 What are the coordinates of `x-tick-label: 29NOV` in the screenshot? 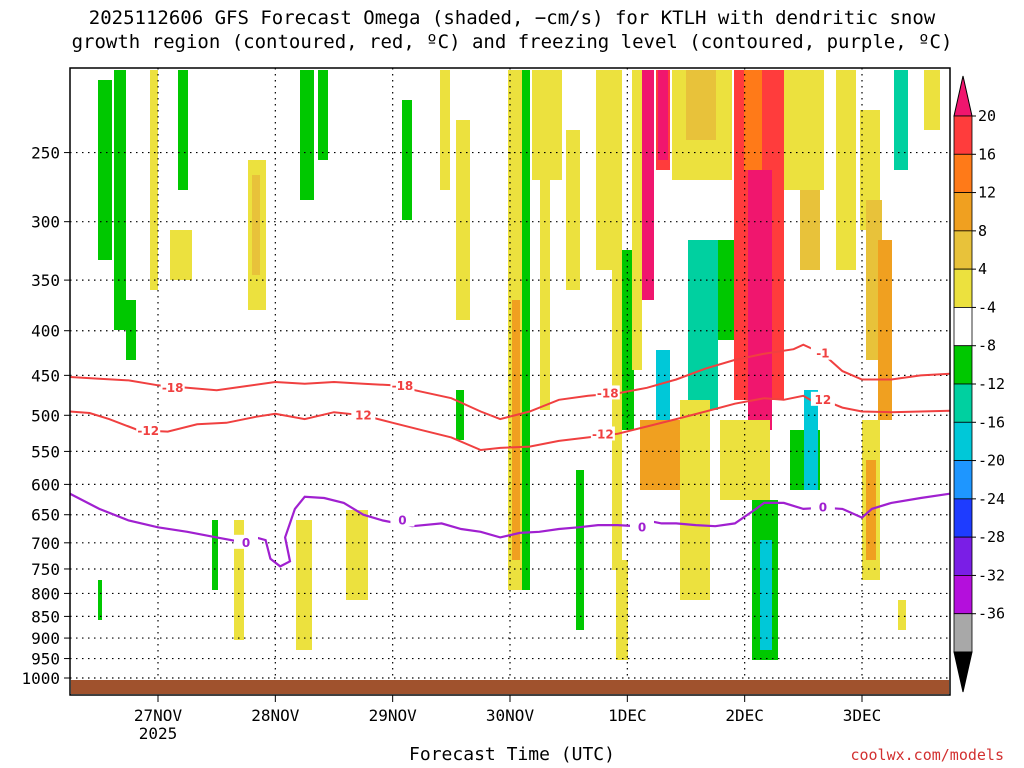 It's located at (393, 715).